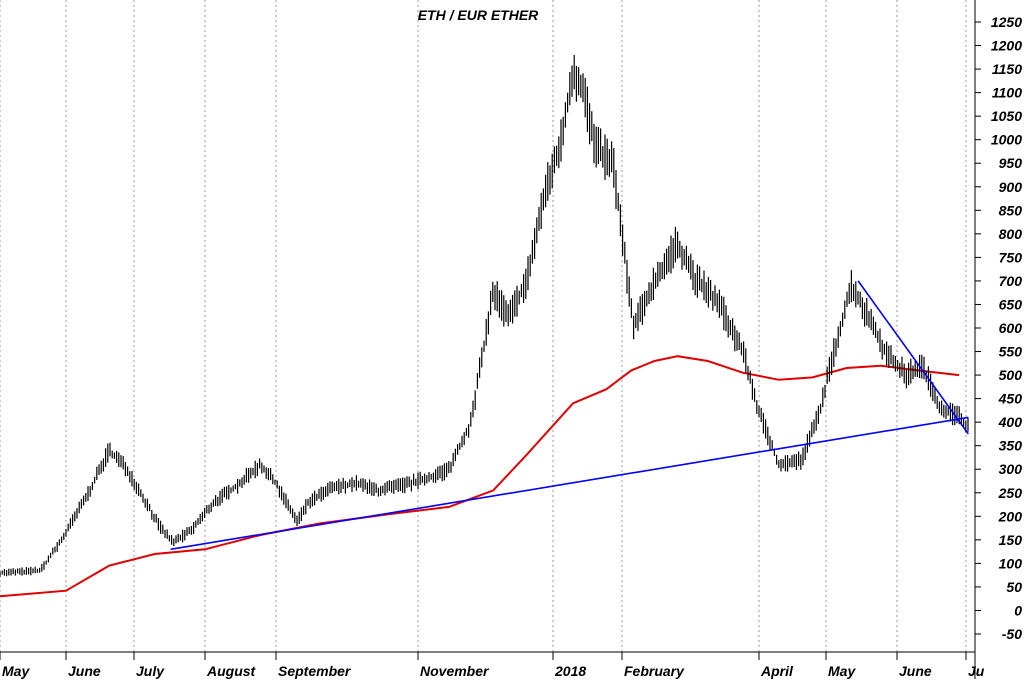 The width and height of the screenshot is (1024, 684). Describe the element at coordinates (1018, 610) in the screenshot. I see `y-tick-label: 0` at that location.